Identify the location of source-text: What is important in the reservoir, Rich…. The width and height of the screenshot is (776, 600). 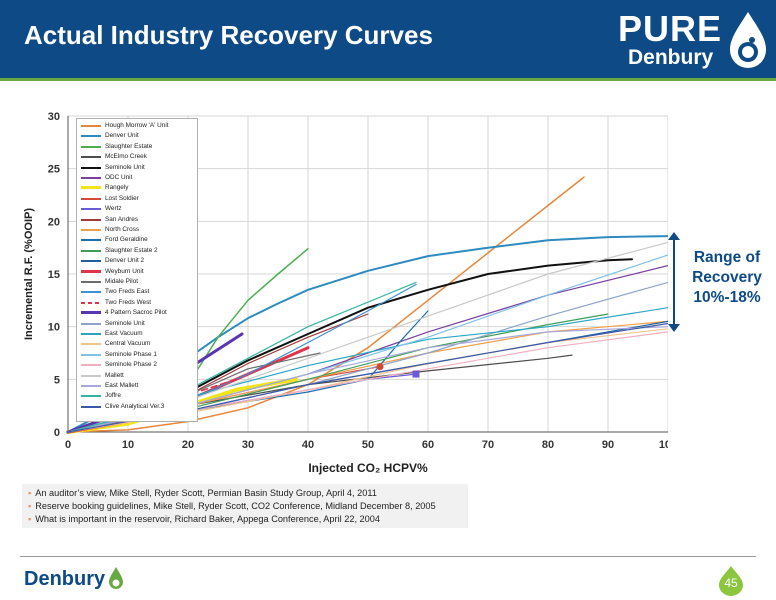
(207, 519).